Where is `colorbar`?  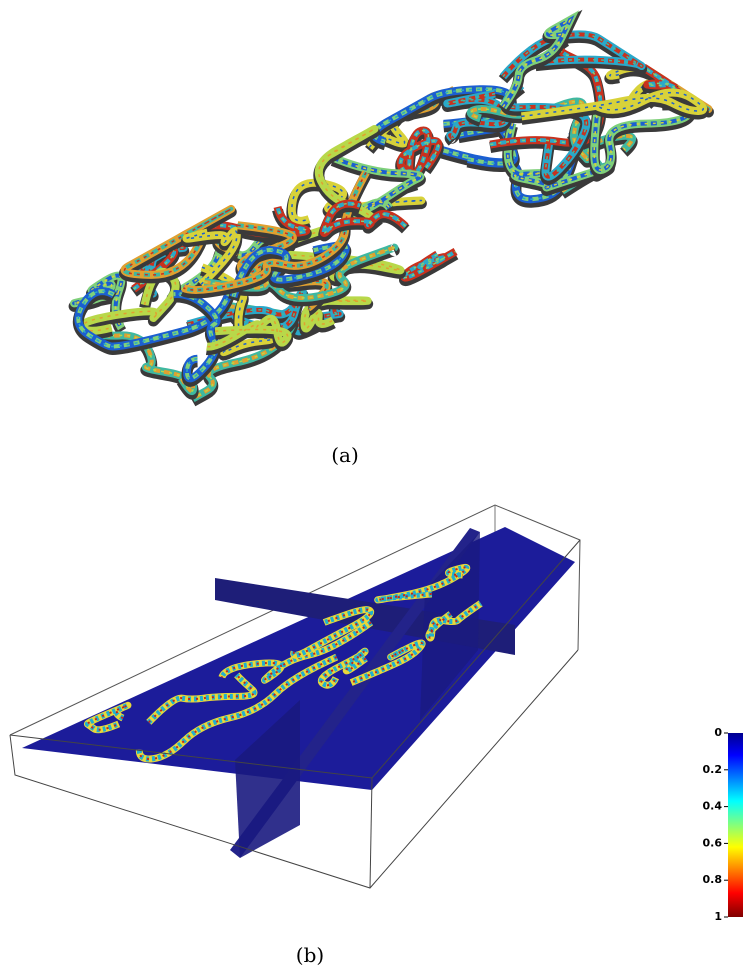 colorbar is located at coordinates (735, 825).